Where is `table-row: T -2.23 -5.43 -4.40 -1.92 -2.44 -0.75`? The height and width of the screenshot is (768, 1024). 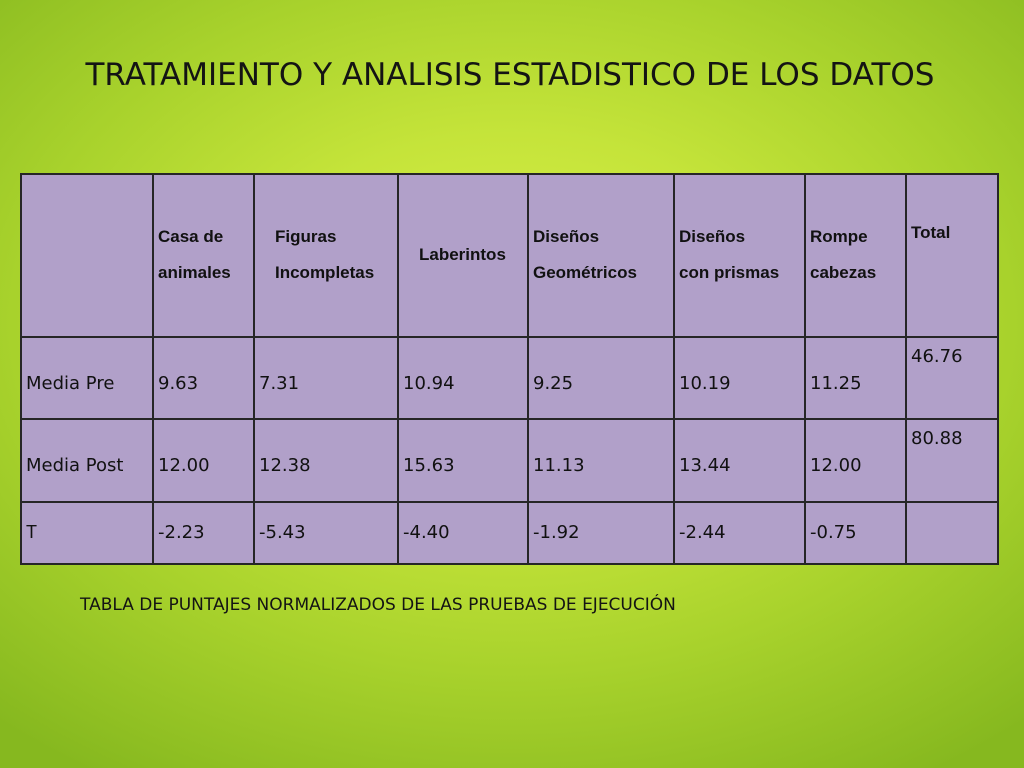
table-row: T -2.23 -5.43 -4.40 -1.92 -2.44 -0.75 is located at coordinates (509, 533).